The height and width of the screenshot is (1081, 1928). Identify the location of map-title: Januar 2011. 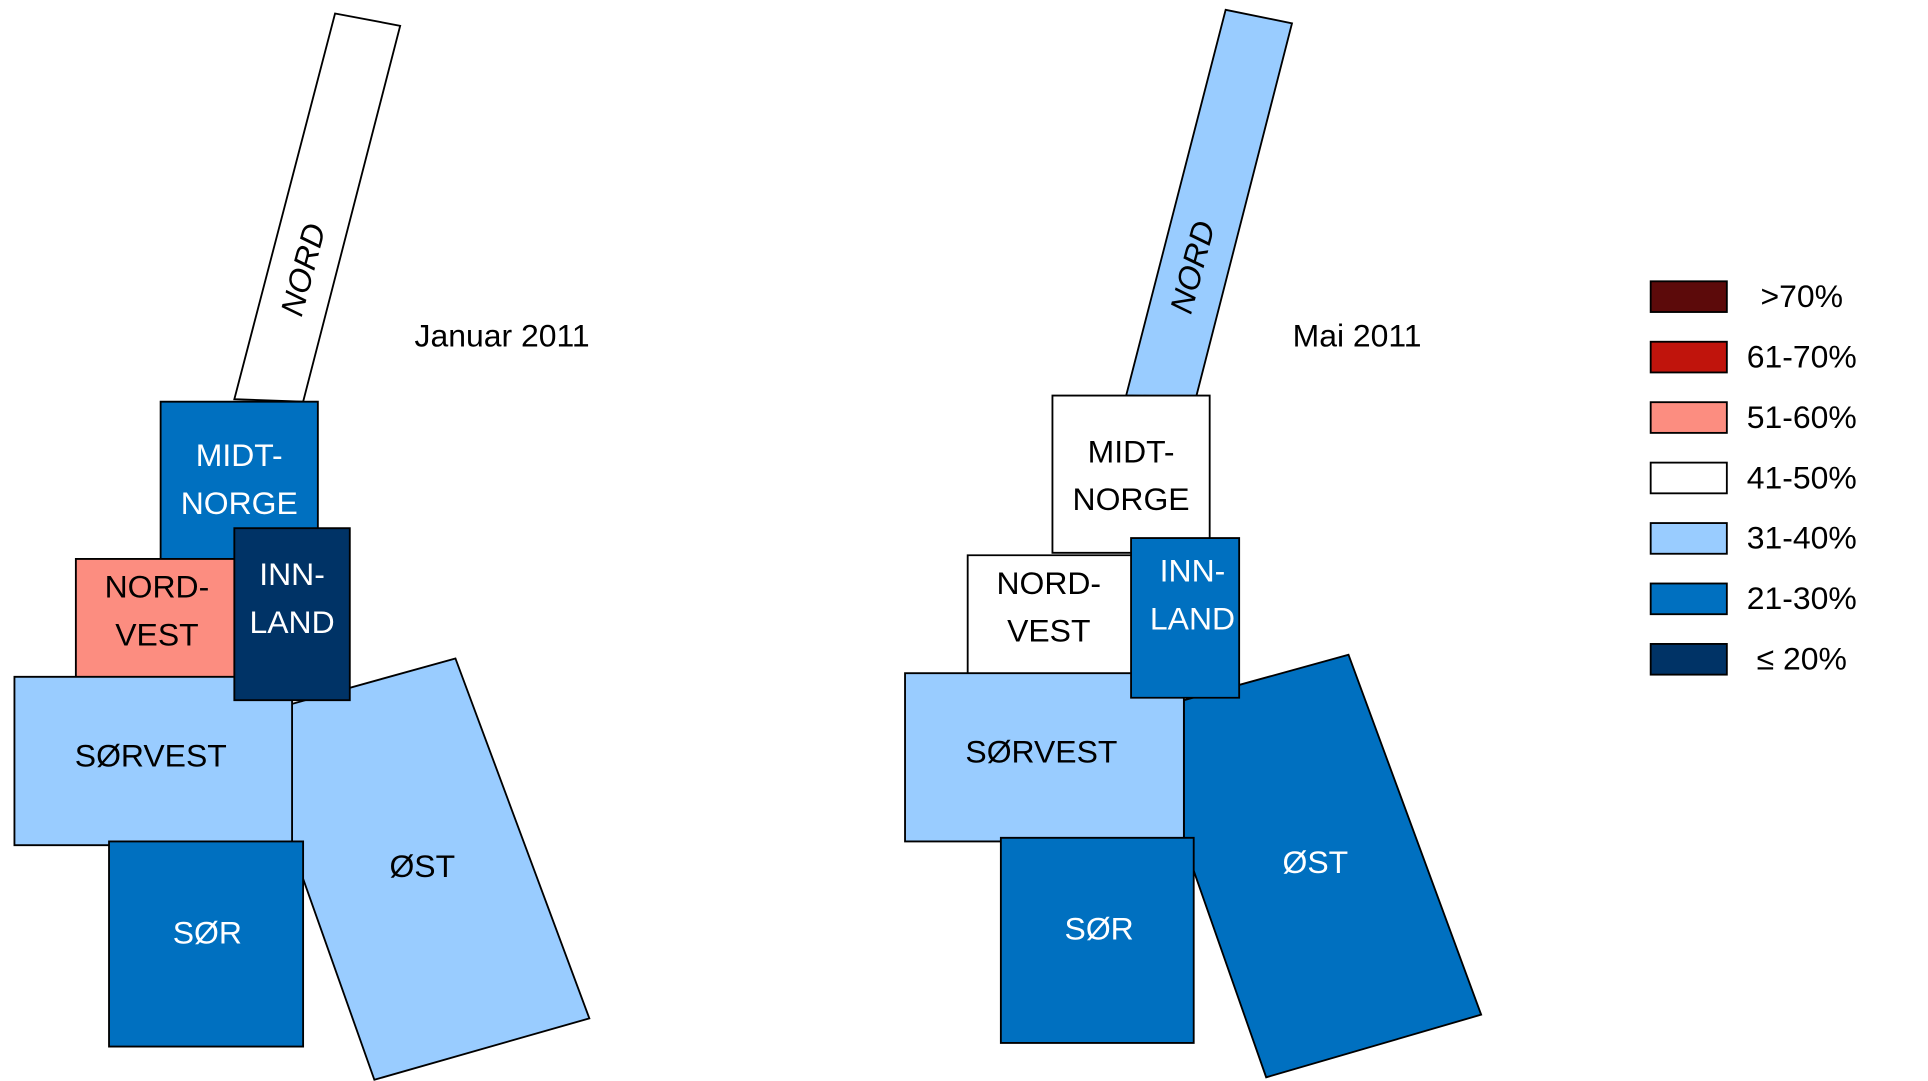
(502, 335).